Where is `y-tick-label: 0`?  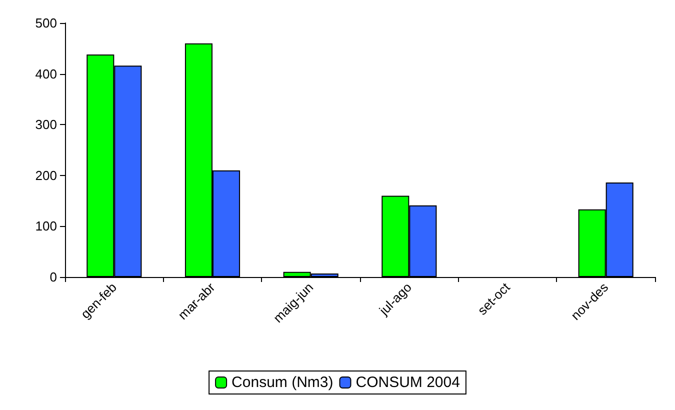 y-tick-label: 0 is located at coordinates (53, 277).